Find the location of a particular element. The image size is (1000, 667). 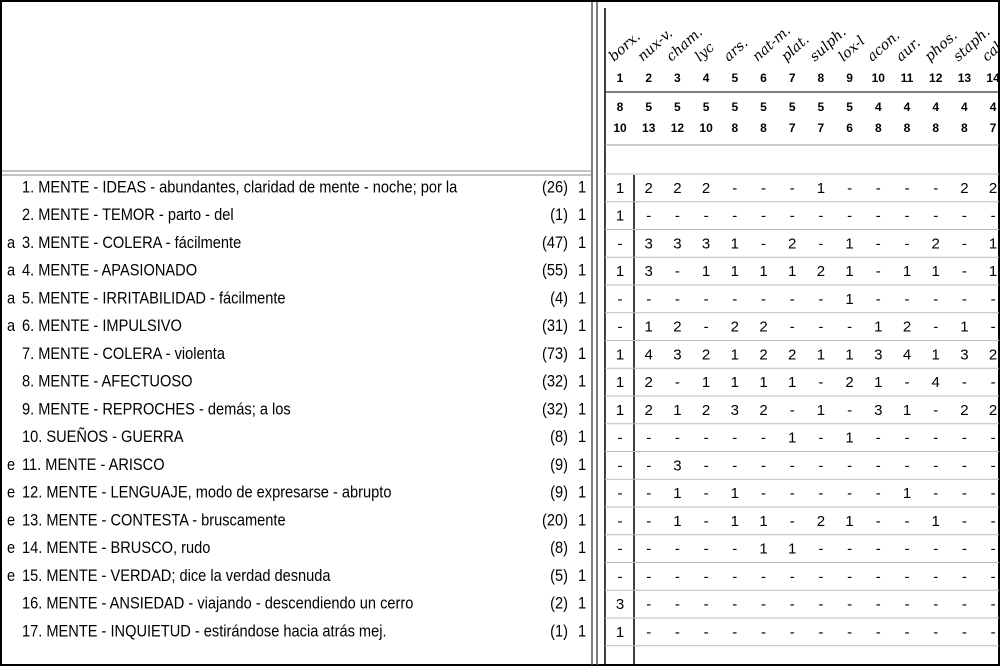

rubric-count: (26) is located at coordinates (555, 188).